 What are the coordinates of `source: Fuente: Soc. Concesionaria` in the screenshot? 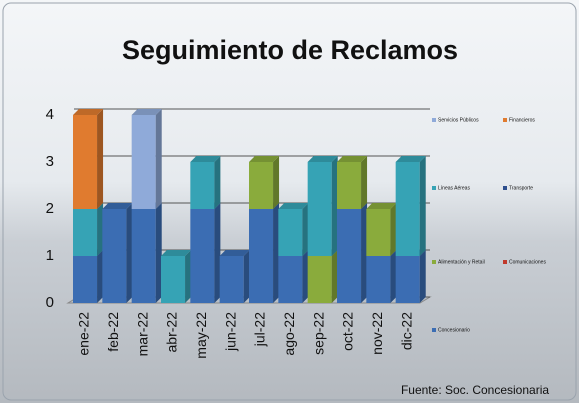 It's located at (475, 390).